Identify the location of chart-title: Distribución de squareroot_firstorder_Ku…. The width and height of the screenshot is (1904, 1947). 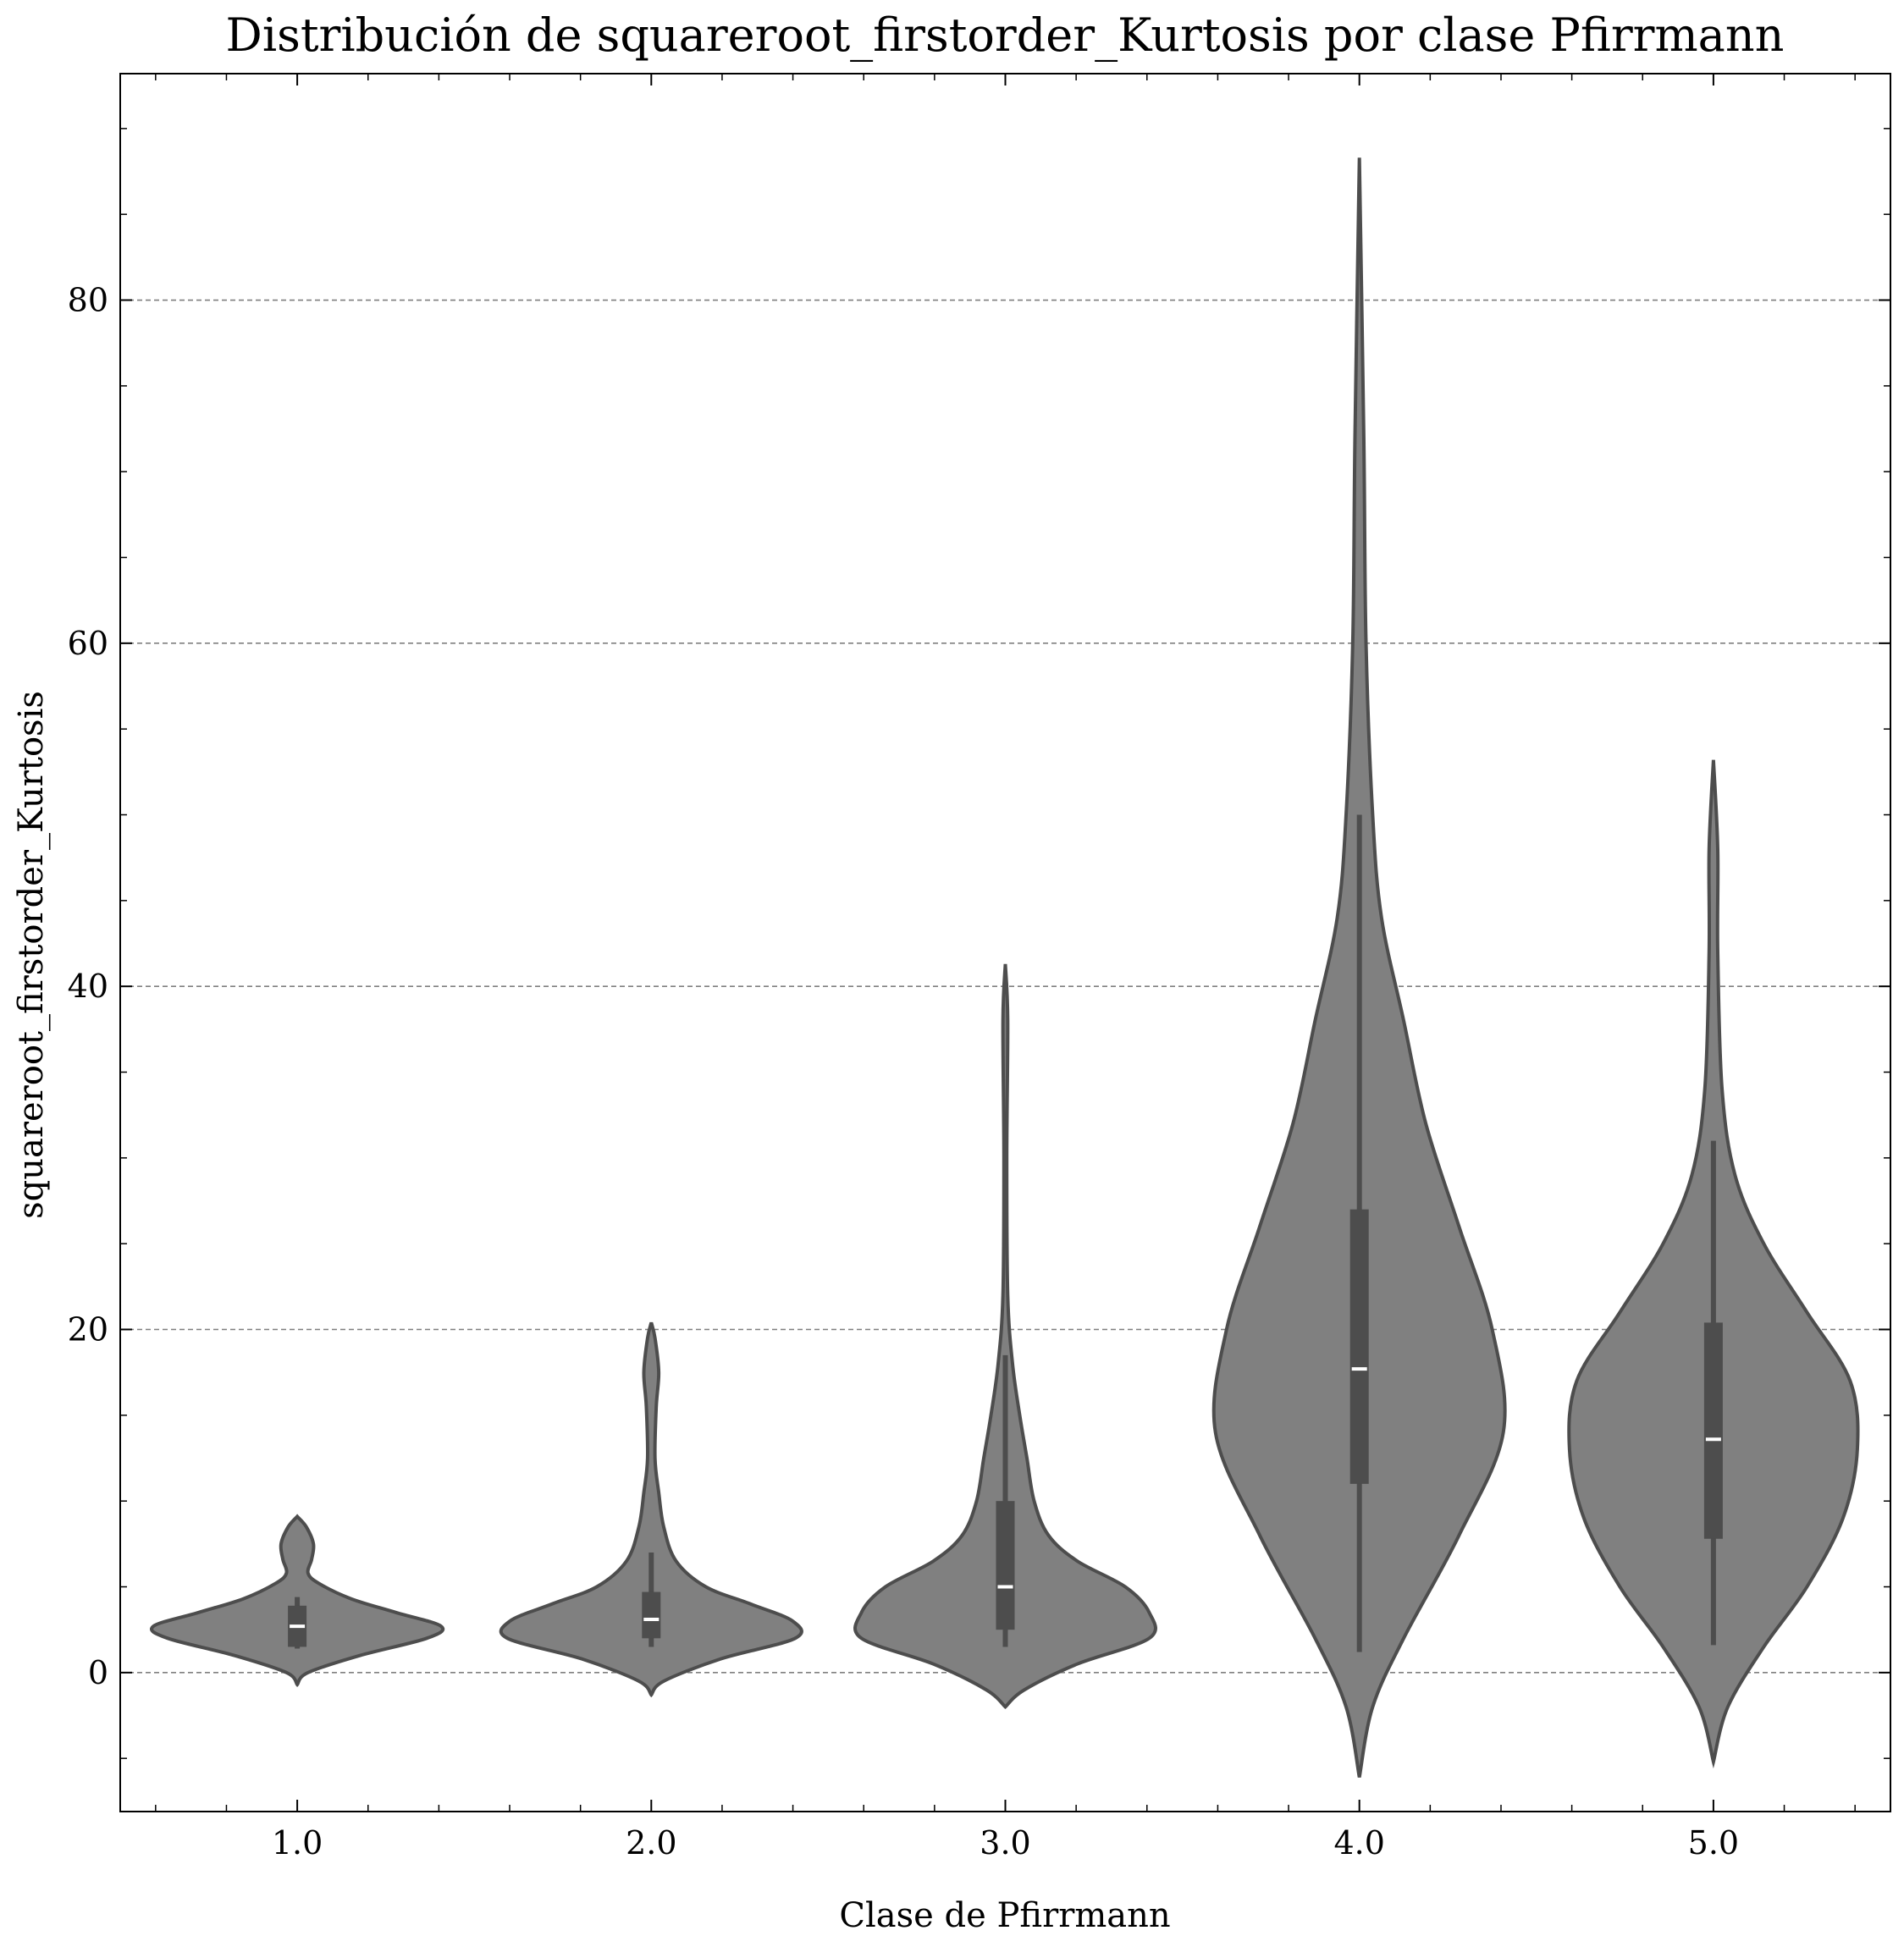
(1005, 35).